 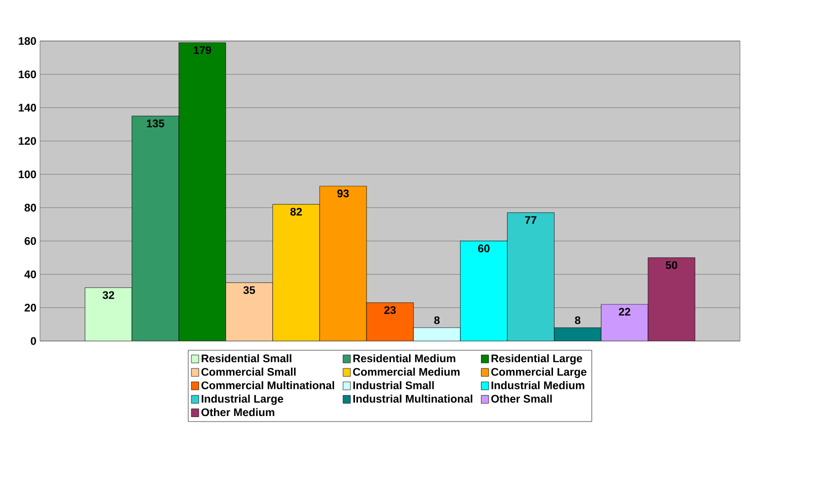 I want to click on legend-label: Commercial Multinational, so click(x=267, y=385).